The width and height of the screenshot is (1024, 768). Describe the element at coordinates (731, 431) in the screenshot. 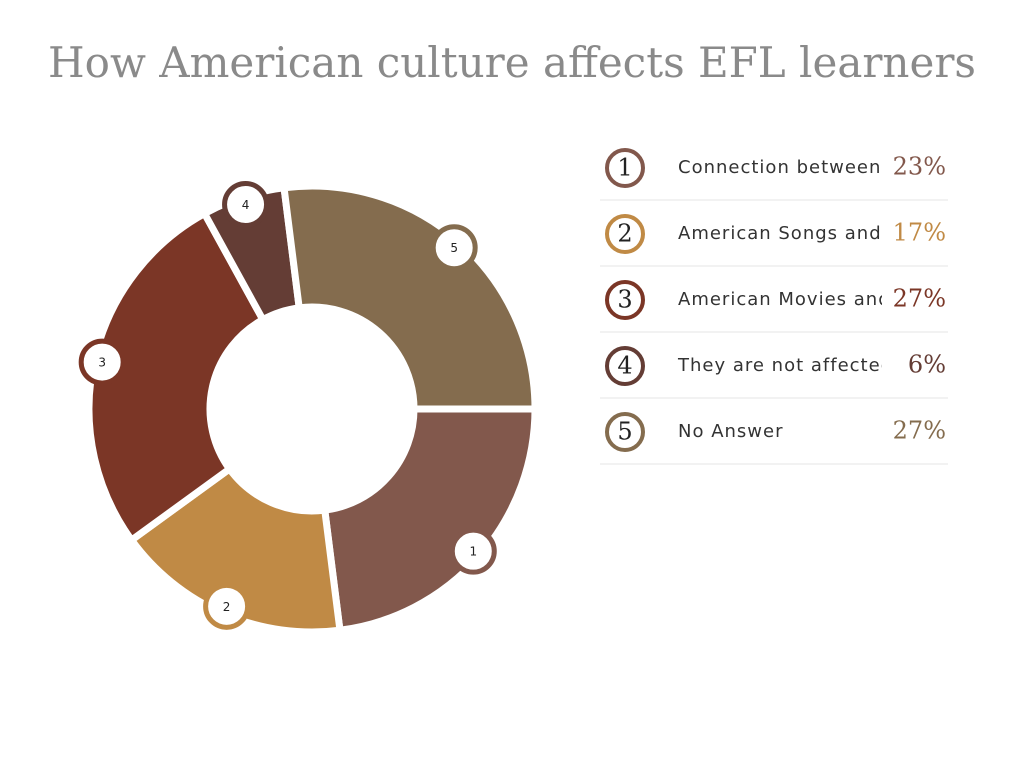

I see `legend-label: No Answer` at that location.